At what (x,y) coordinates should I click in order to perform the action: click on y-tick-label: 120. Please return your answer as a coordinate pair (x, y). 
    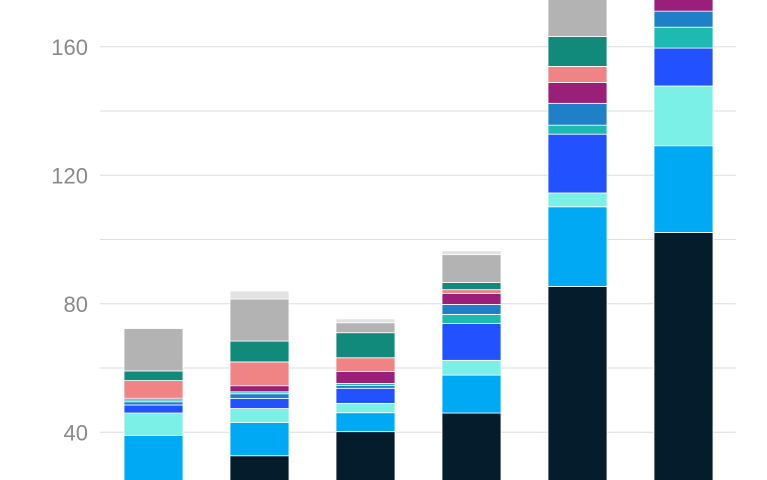
    Looking at the image, I should click on (69, 175).